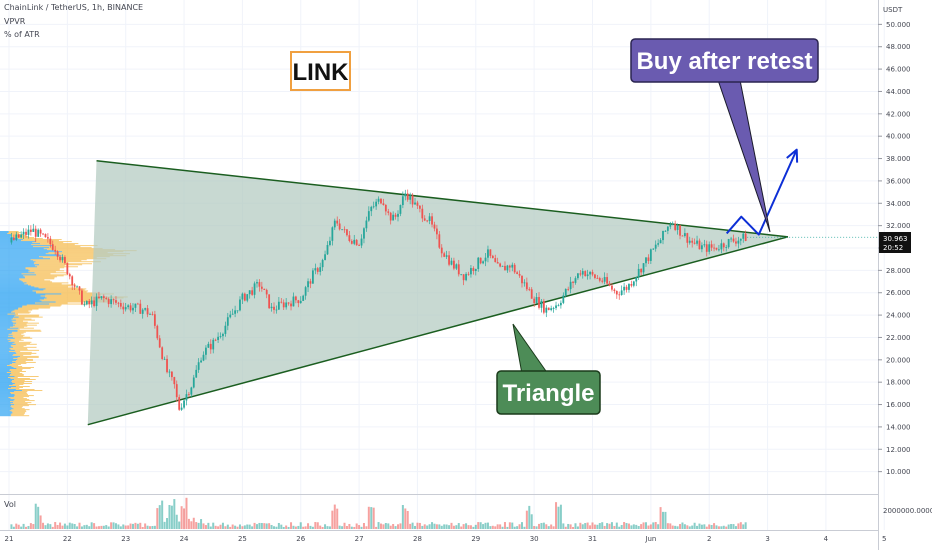 This screenshot has width=932, height=550. What do you see at coordinates (592, 539) in the screenshot?
I see `time-tick-label: 31` at bounding box center [592, 539].